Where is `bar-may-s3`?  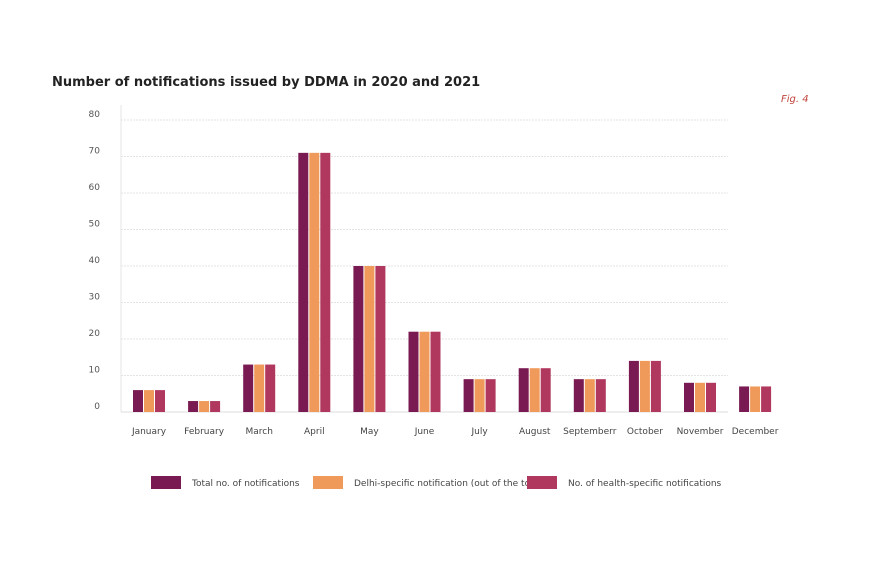
bar-may-s3 is located at coordinates (380, 339).